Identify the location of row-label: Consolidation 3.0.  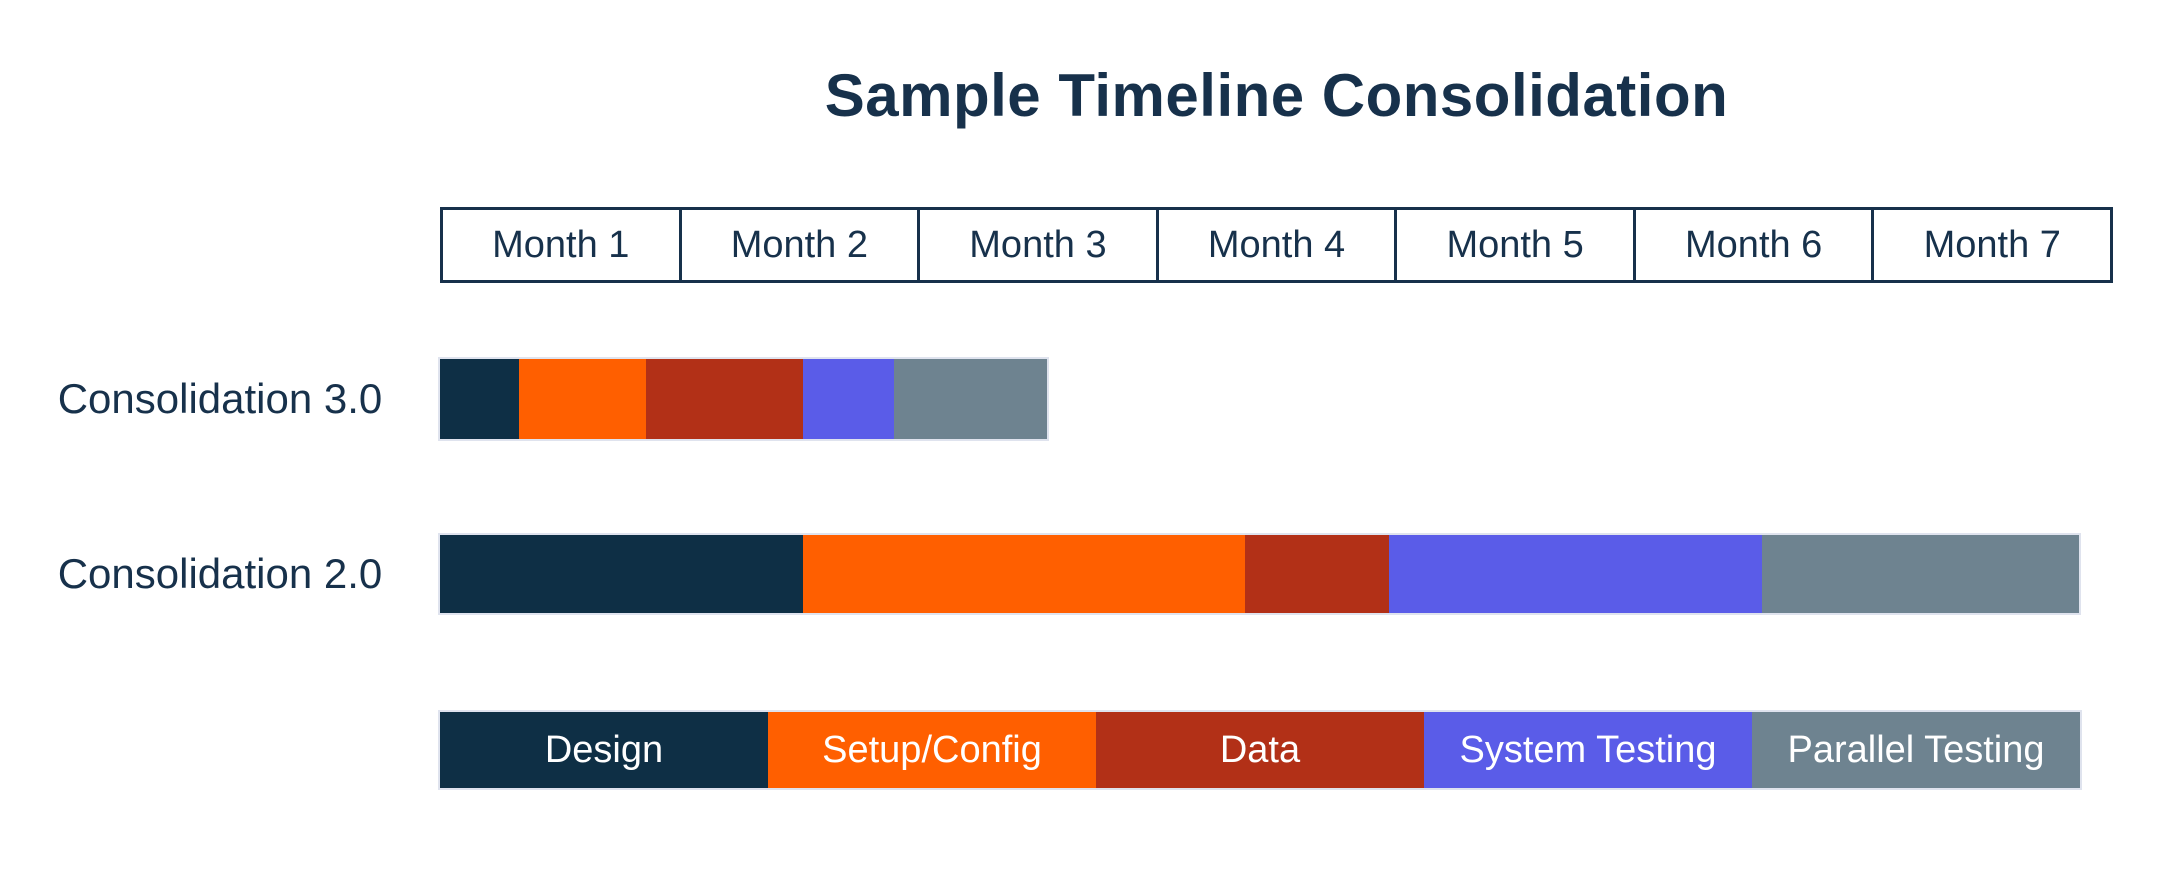
(220, 398).